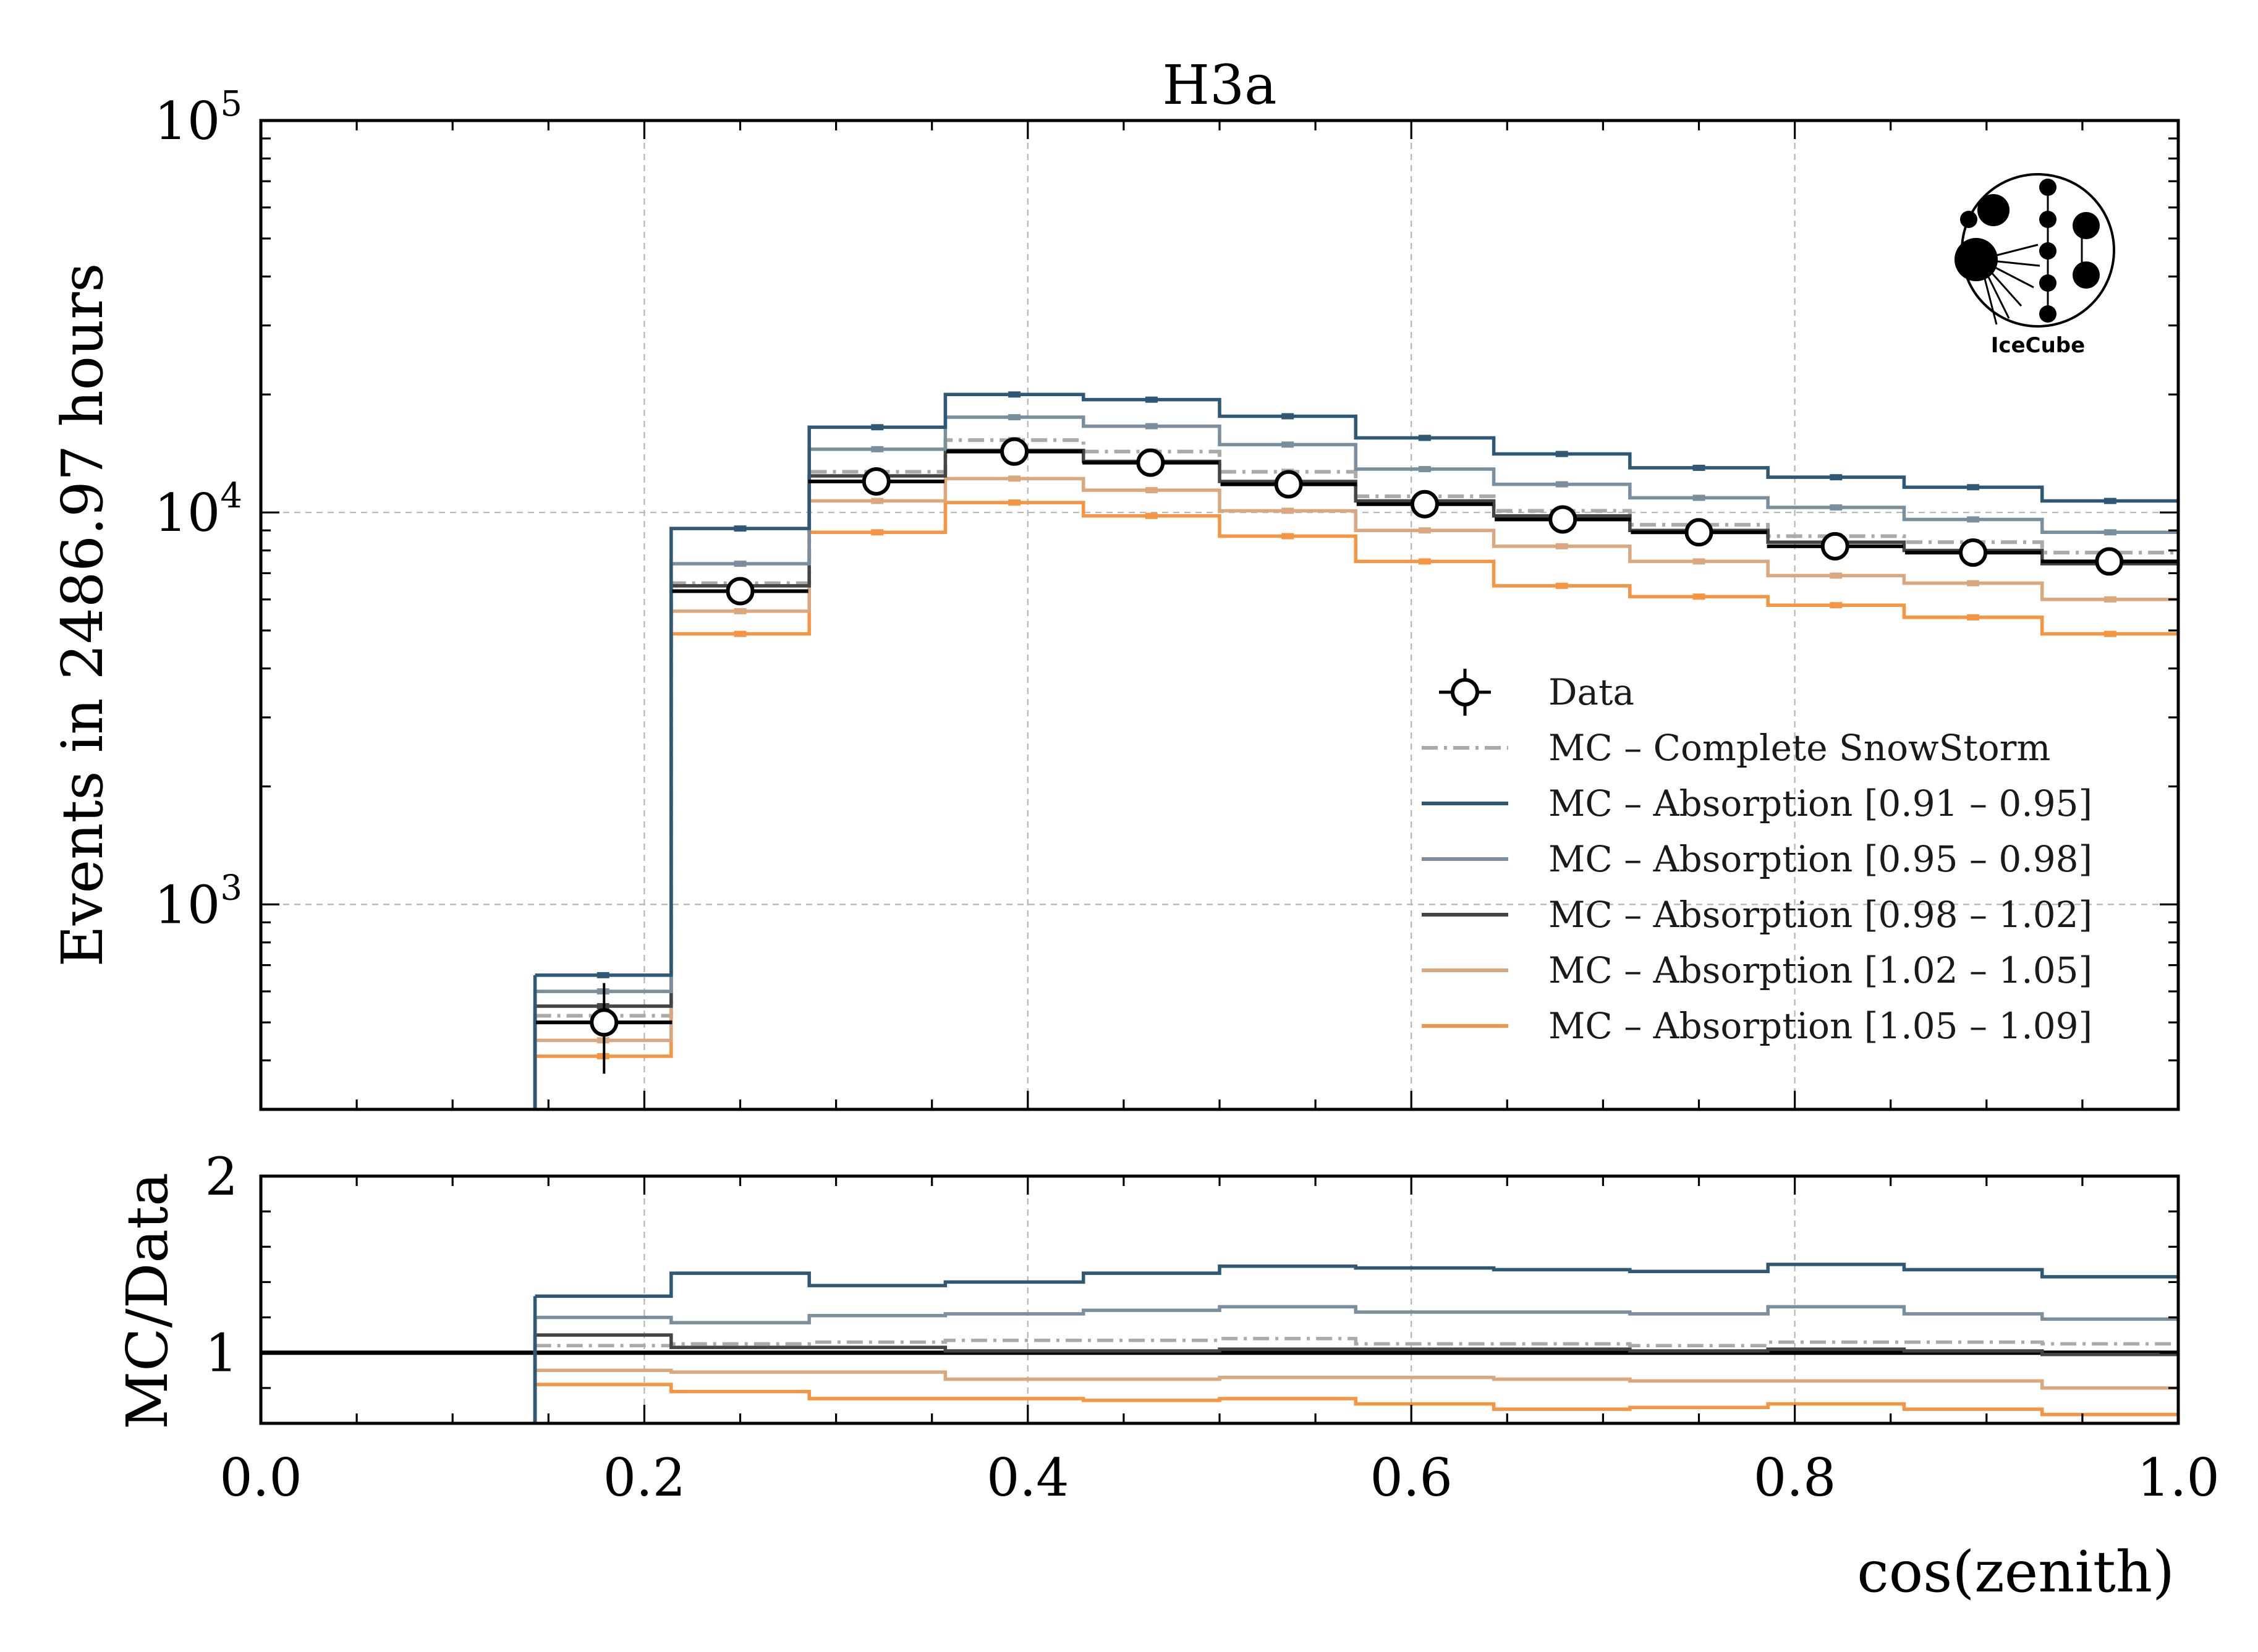 This screenshot has width=2258, height=1652. I want to click on icecube-logo: IceCube, so click(2035, 265).